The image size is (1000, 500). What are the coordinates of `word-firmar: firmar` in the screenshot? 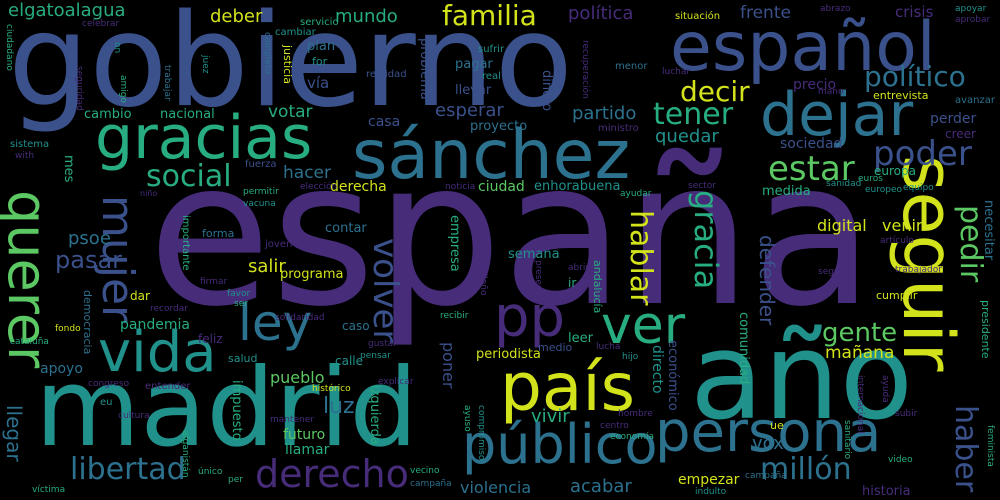 It's located at (214, 282).